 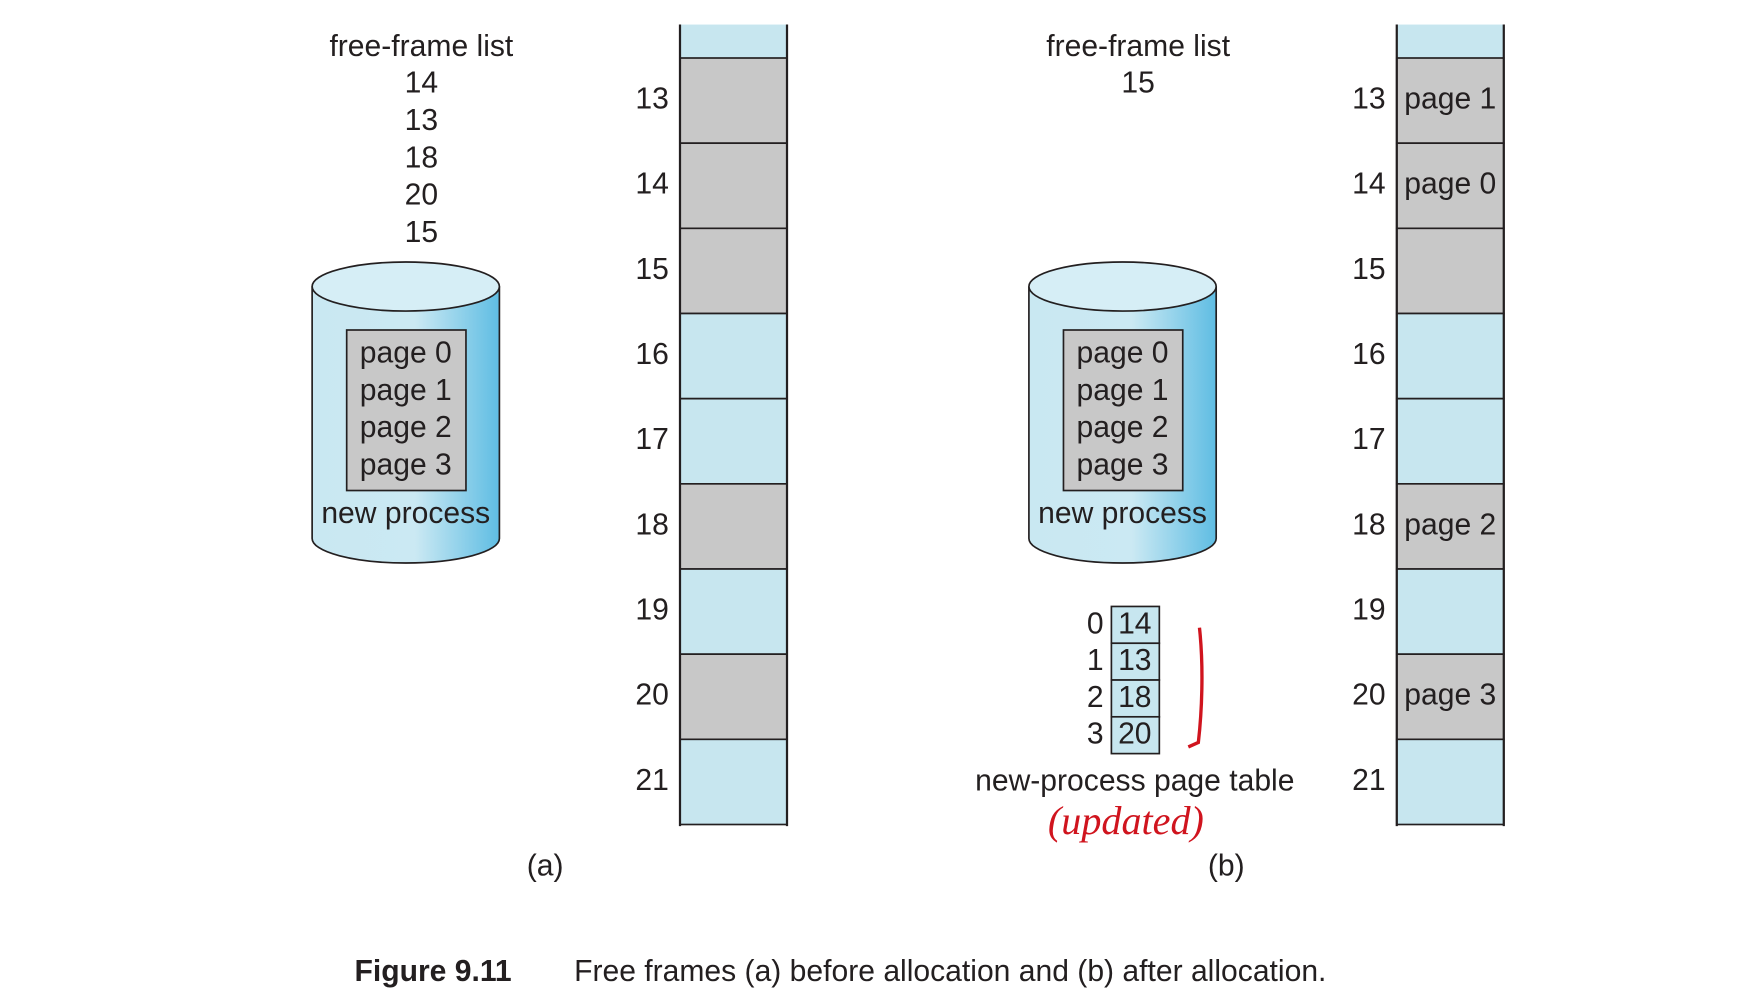 What do you see at coordinates (432, 971) in the screenshot?
I see `figure-label: Figure 9.11` at bounding box center [432, 971].